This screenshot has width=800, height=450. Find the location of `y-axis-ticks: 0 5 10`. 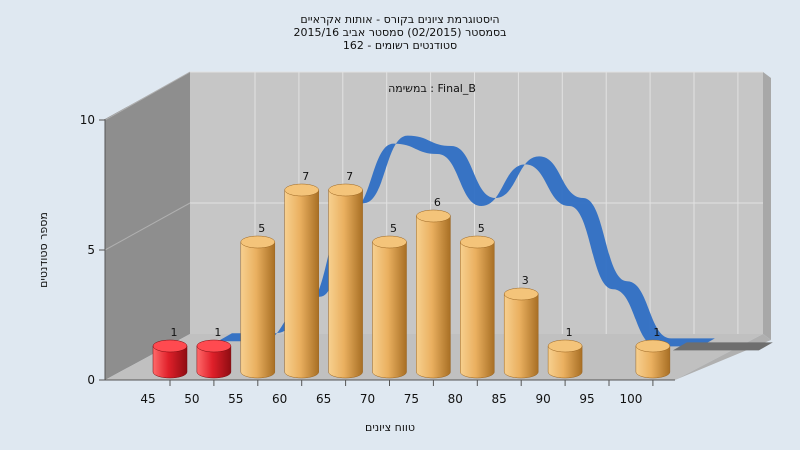

y-axis-ticks: 0 5 10 is located at coordinates (92, 250).